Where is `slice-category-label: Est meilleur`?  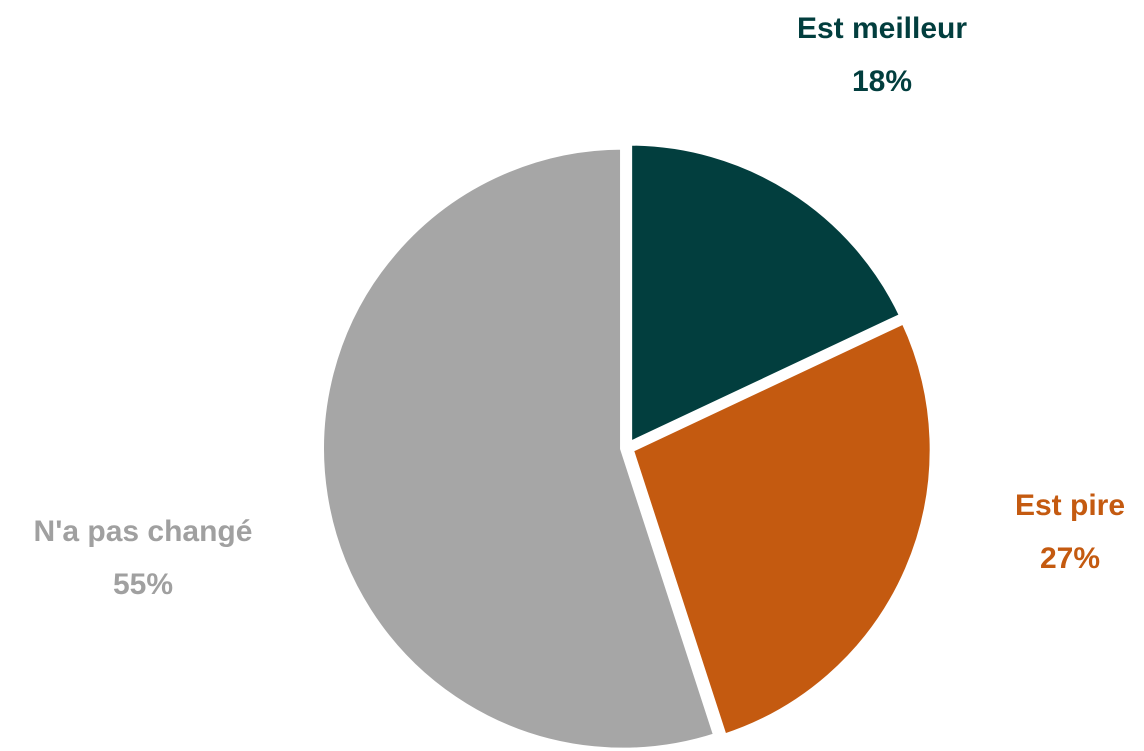 slice-category-label: Est meilleur is located at coordinates (882, 28).